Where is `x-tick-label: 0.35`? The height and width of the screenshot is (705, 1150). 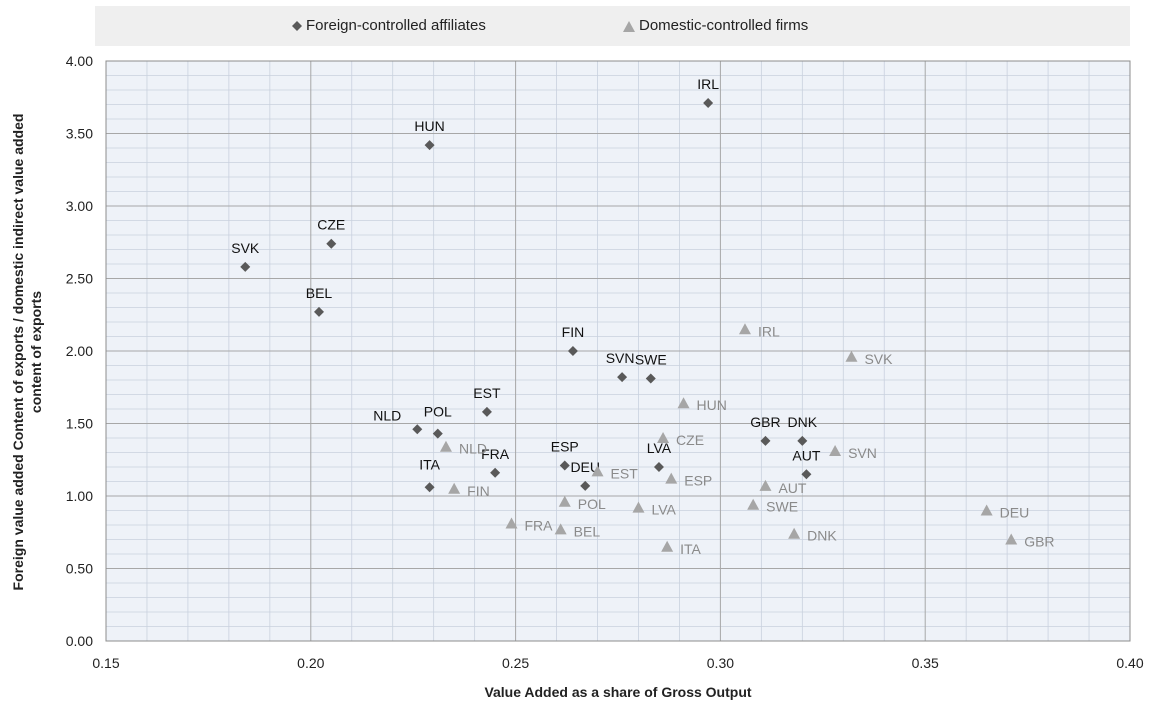
x-tick-label: 0.35 is located at coordinates (925, 663).